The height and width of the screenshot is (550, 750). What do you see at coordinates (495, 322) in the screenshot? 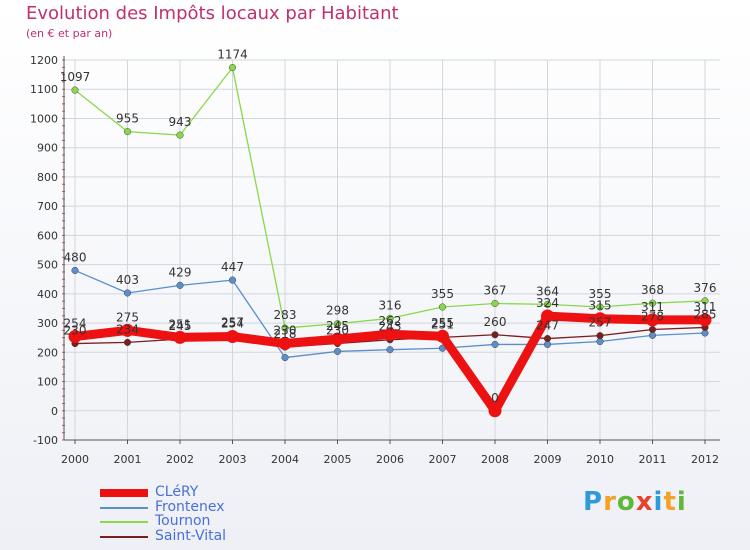
I see `data-label: 260` at bounding box center [495, 322].